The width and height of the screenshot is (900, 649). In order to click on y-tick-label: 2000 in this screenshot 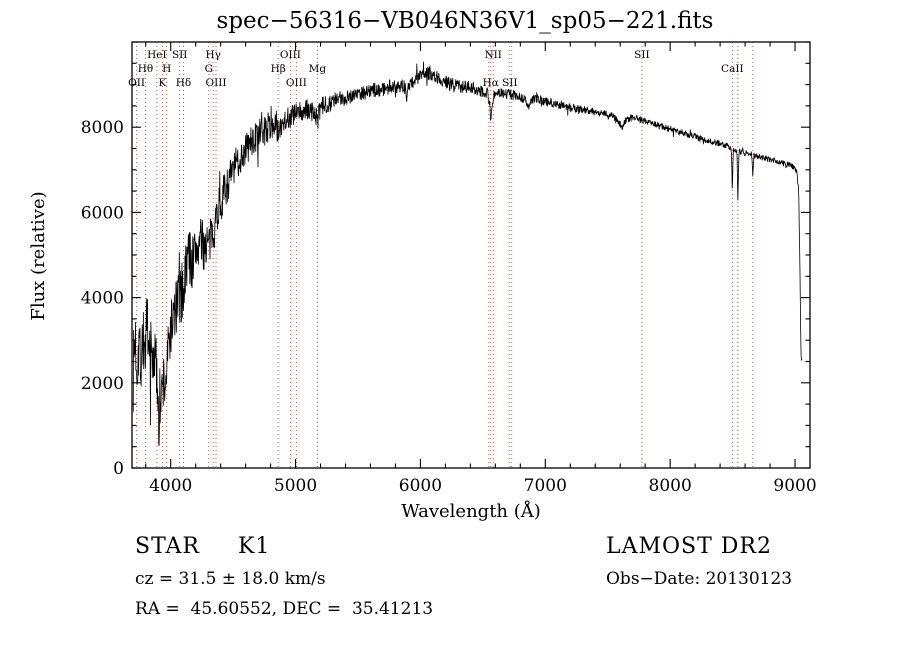, I will do `click(102, 384)`.